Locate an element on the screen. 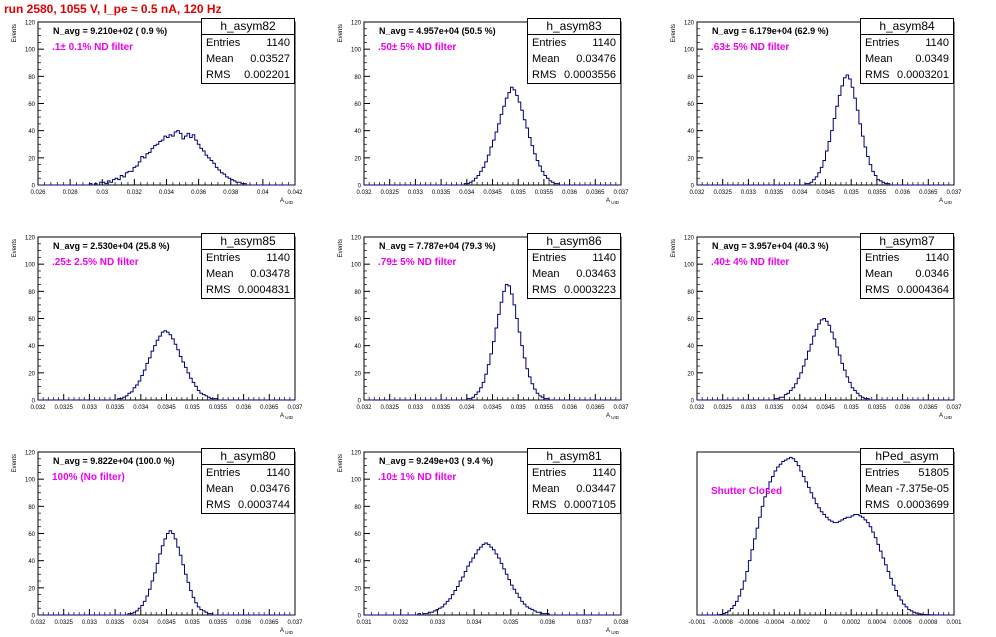 The height and width of the screenshot is (637, 996). x-tick-label: 0.0355 is located at coordinates (218, 408).